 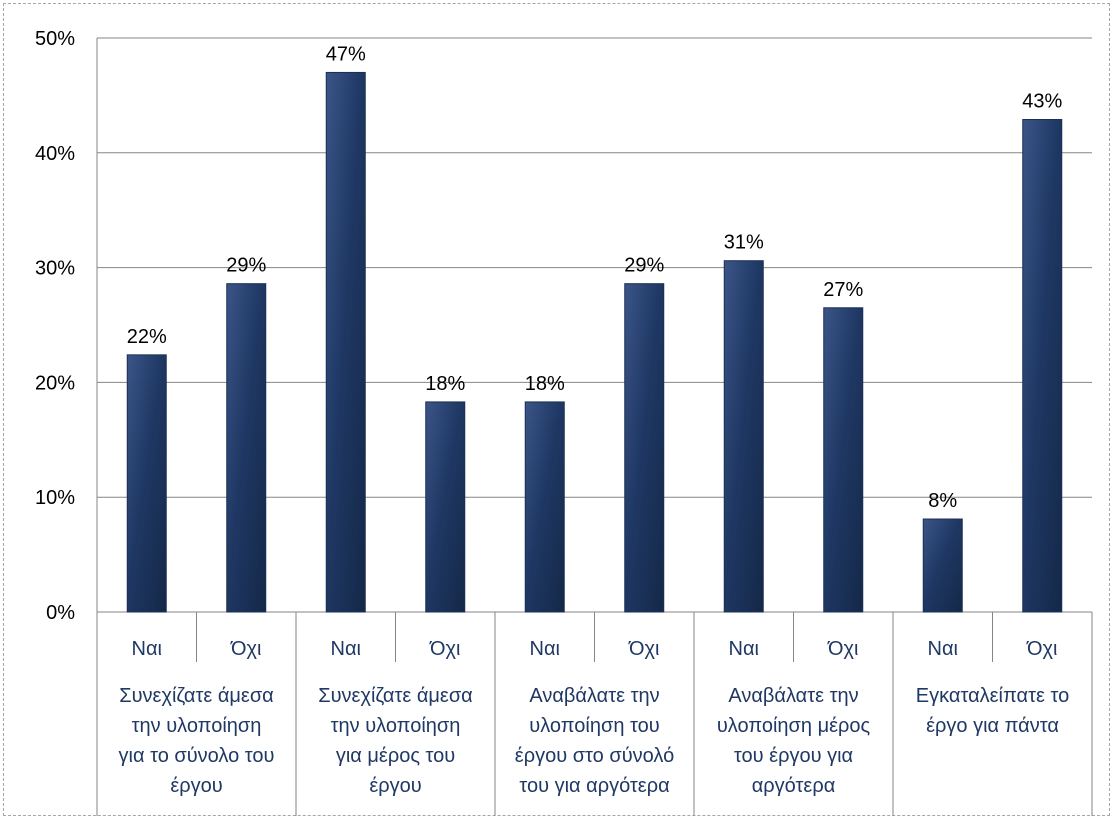 I want to click on group-label-line: υλοποίηση μέρος, so click(x=794, y=726).